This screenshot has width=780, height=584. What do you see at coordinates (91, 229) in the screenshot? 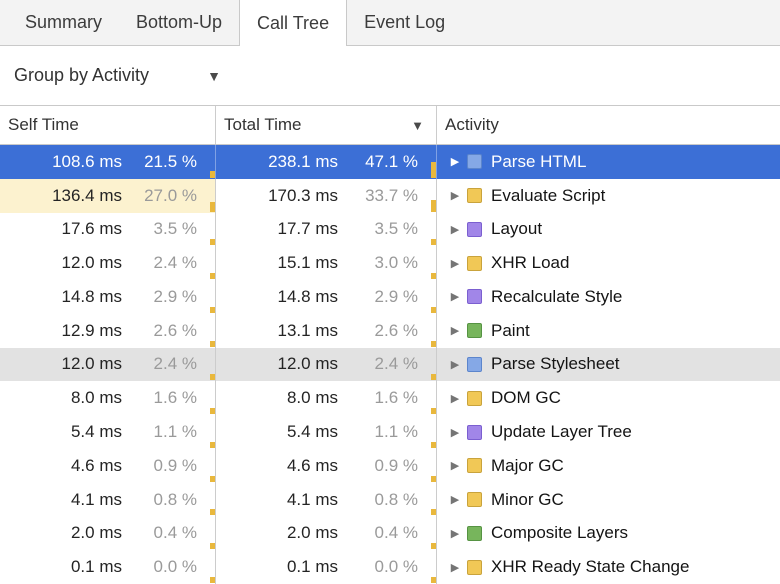
I see `self-time-value: 17.6 ms` at bounding box center [91, 229].